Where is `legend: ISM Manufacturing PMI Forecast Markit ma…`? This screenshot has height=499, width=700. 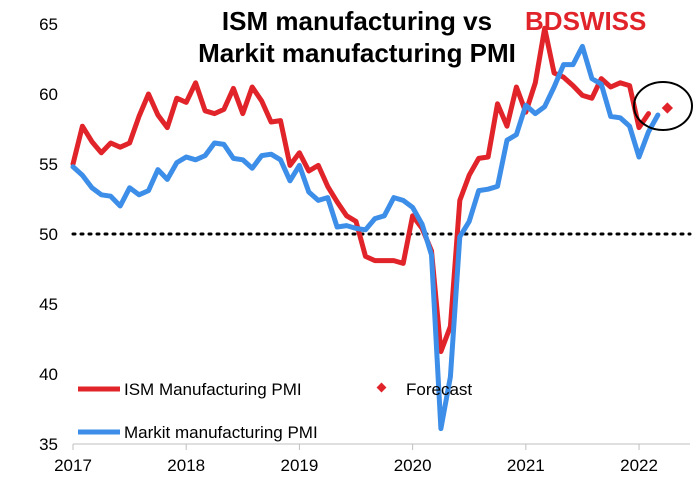
legend: ISM Manufacturing PMI Forecast Markit ma… is located at coordinates (275, 411).